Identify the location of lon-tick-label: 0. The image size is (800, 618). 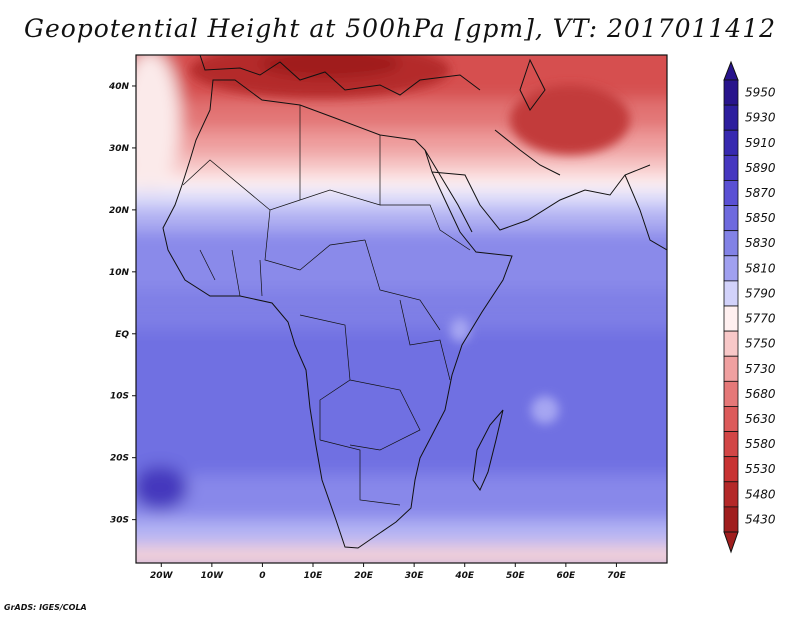
(262, 576).